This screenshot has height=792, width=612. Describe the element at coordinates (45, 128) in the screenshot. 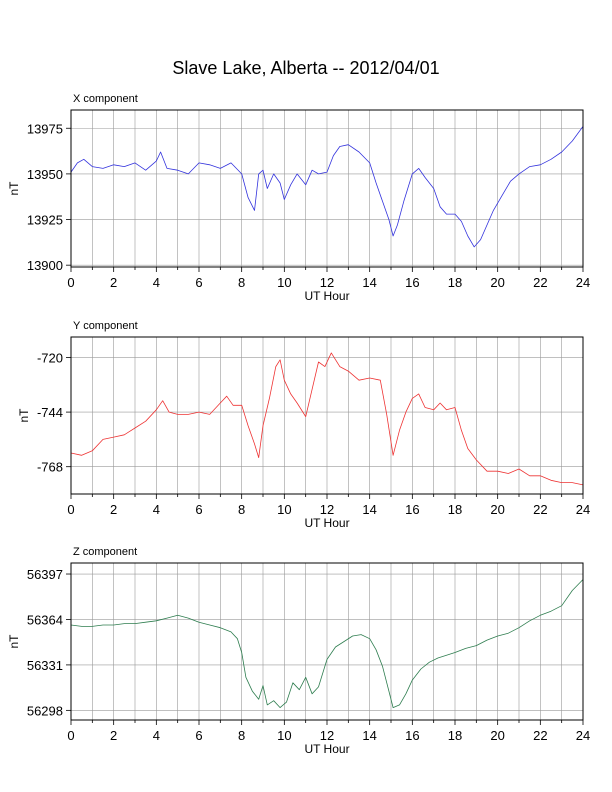

I see `panel-1-ytick-label: 13975` at that location.